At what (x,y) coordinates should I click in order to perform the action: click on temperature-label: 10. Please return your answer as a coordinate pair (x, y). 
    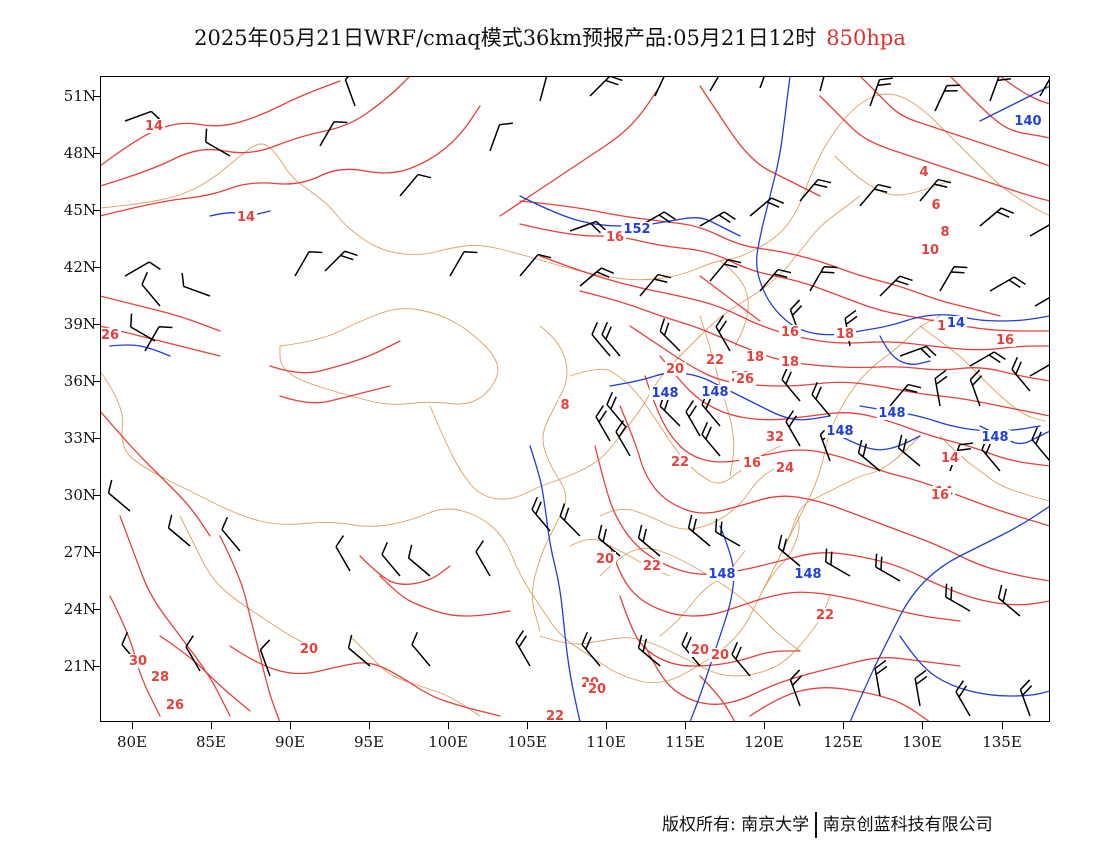
    Looking at the image, I should click on (930, 250).